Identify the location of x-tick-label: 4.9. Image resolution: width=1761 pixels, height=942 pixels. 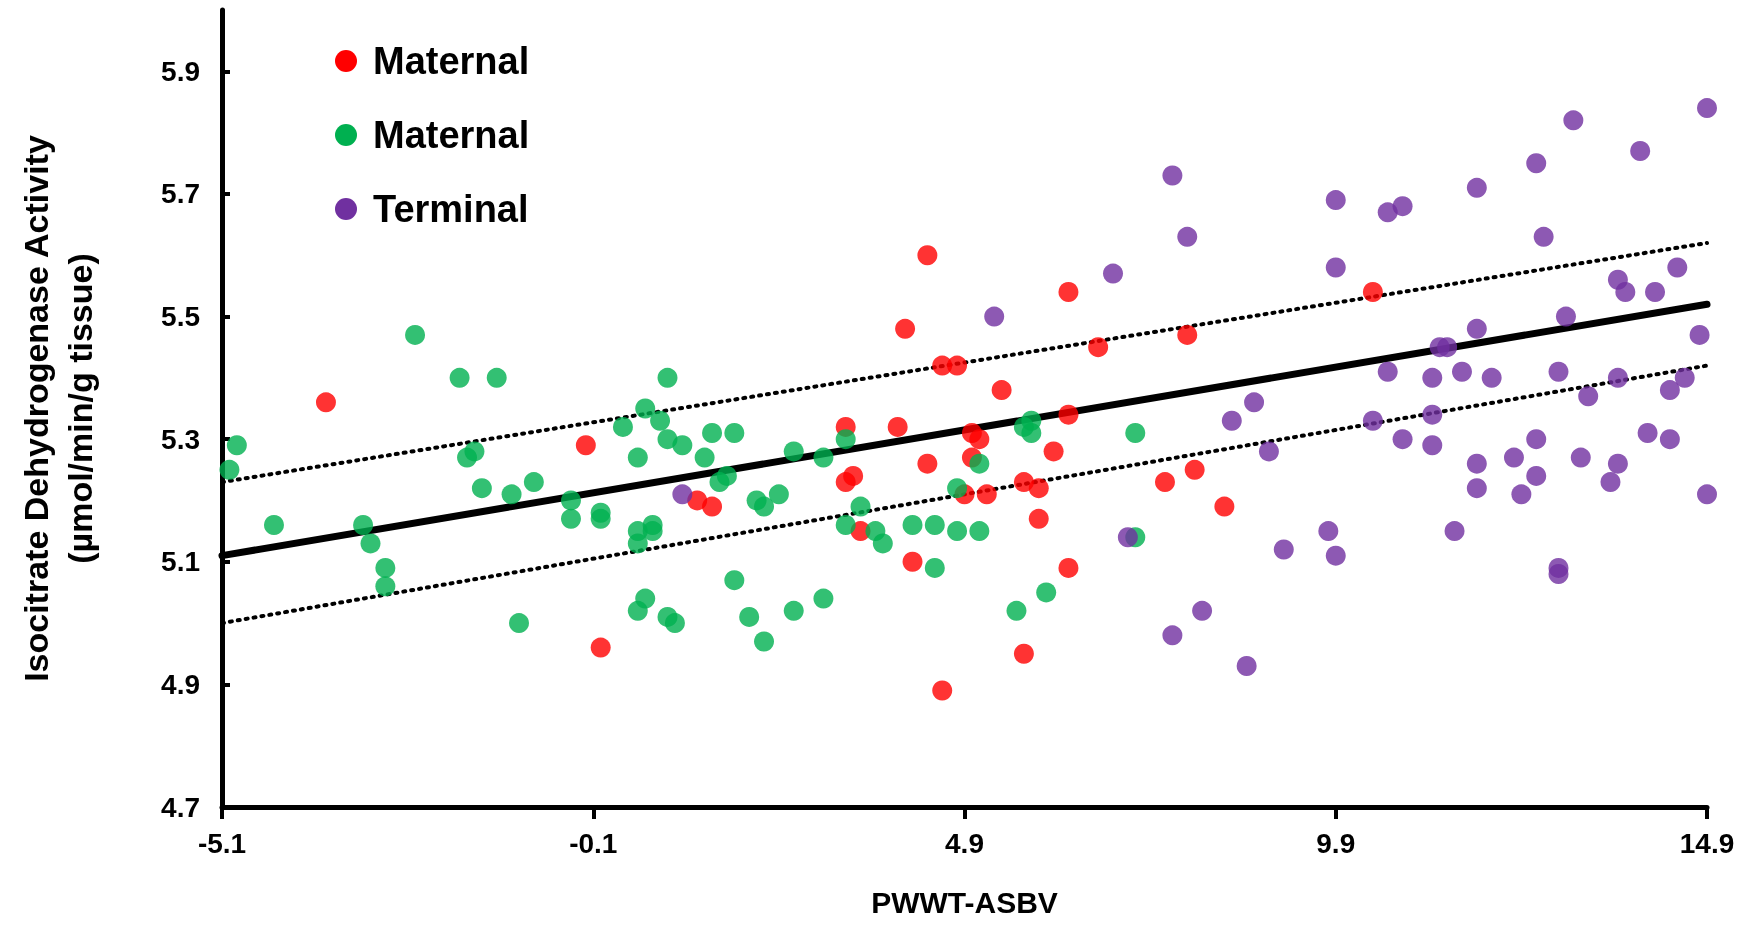
(964, 843).